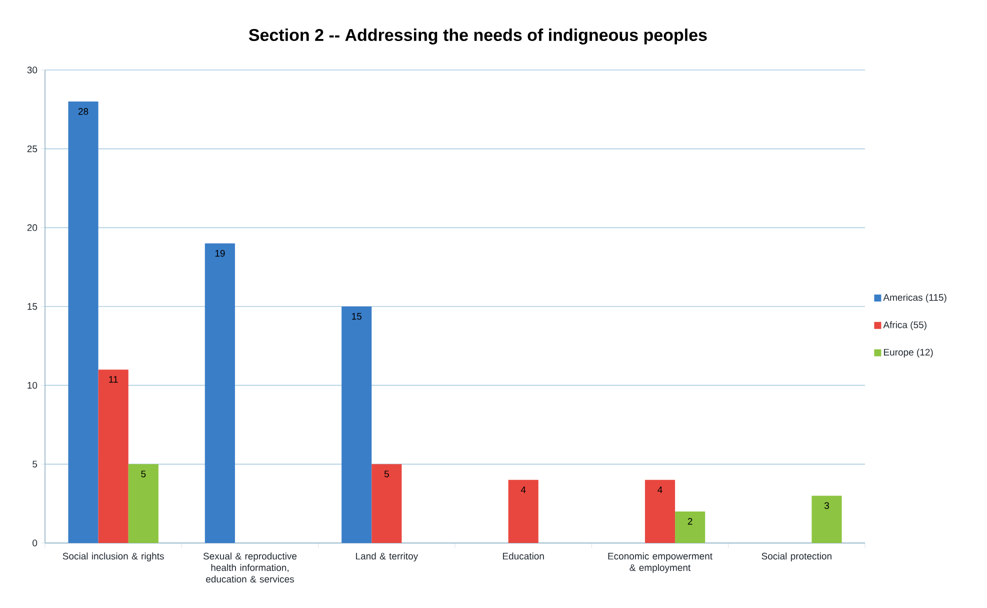  Describe the element at coordinates (690, 521) in the screenshot. I see `data-label: 2` at that location.